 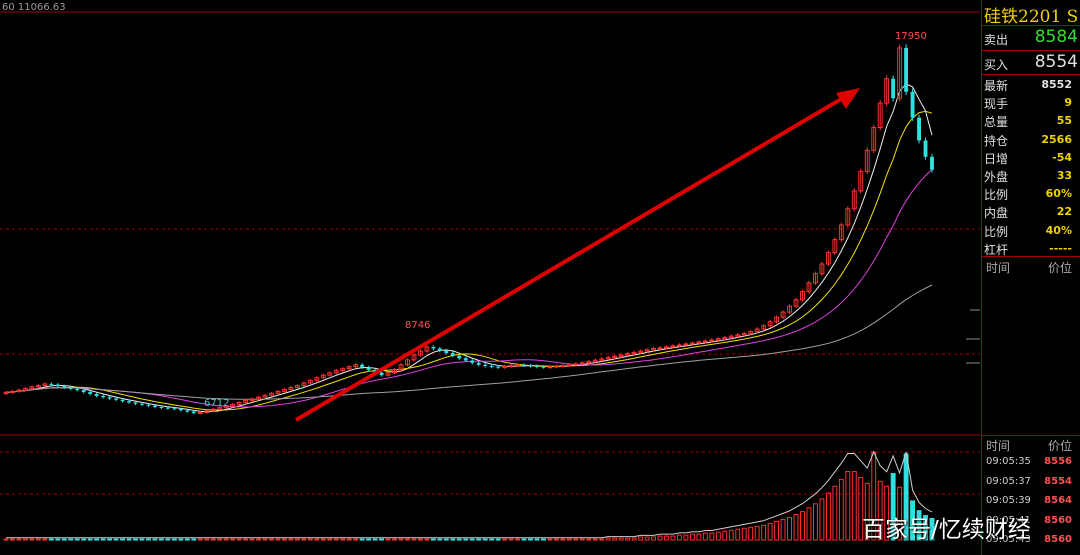 I want to click on stat-label: 最新, so click(x=996, y=86).